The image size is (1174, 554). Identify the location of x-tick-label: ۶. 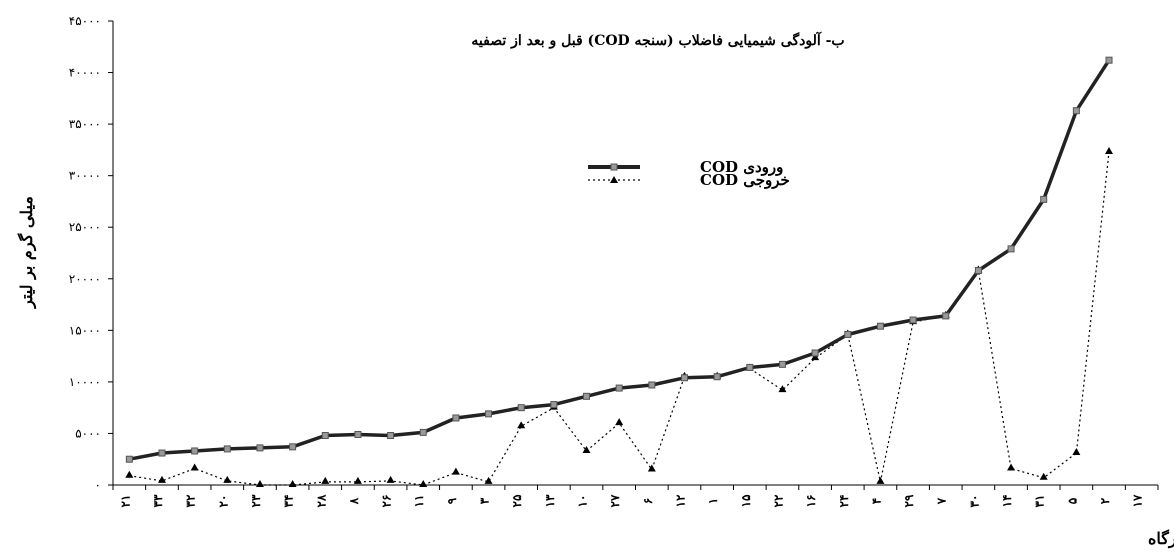
(648, 501).